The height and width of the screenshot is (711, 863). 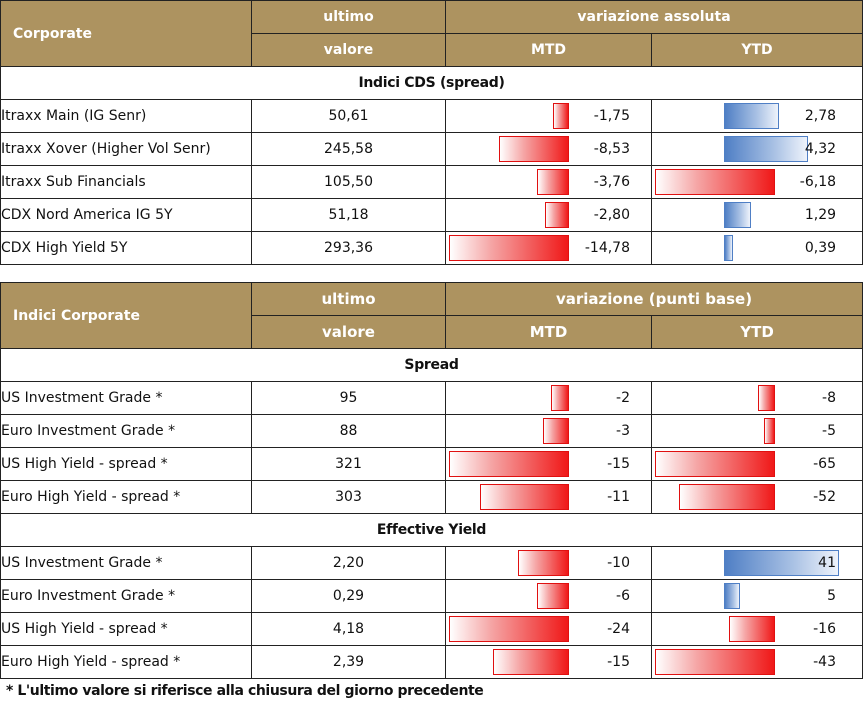 What do you see at coordinates (348, 497) in the screenshot?
I see `row-last-value: 303` at bounding box center [348, 497].